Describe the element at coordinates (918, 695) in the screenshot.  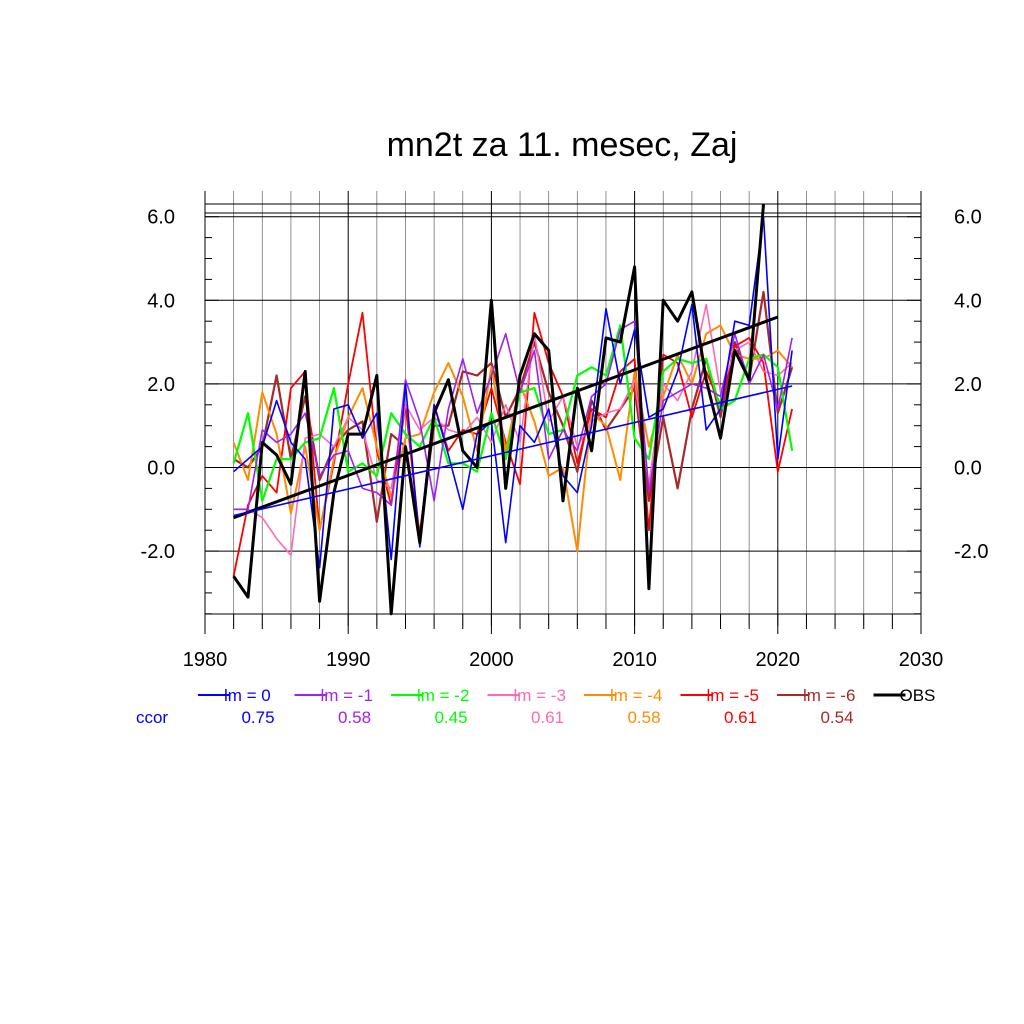
I see `legend-entry-name: OBS` at that location.